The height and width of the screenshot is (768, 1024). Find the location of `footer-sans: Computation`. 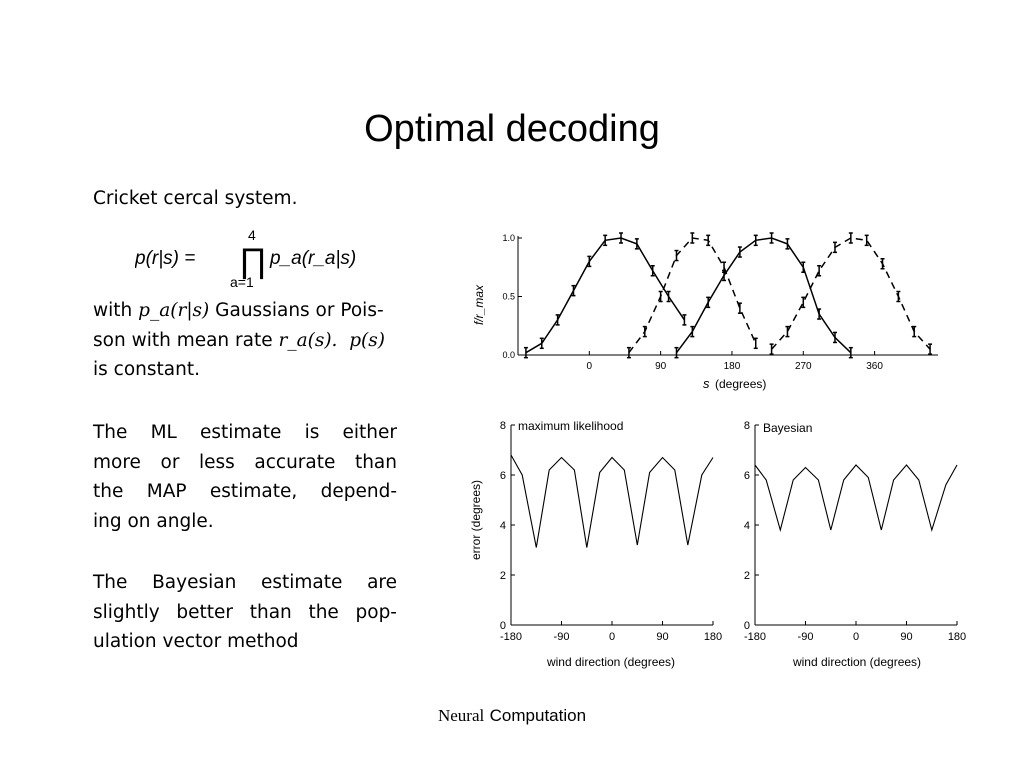

footer-sans: Computation is located at coordinates (538, 715).